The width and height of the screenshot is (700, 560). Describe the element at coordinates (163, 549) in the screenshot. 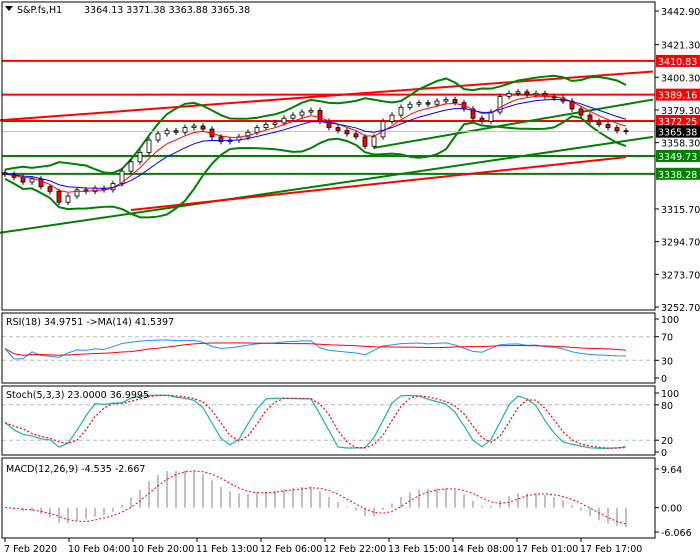

I see `x-tick-label: 10 Feb 20:00` at that location.